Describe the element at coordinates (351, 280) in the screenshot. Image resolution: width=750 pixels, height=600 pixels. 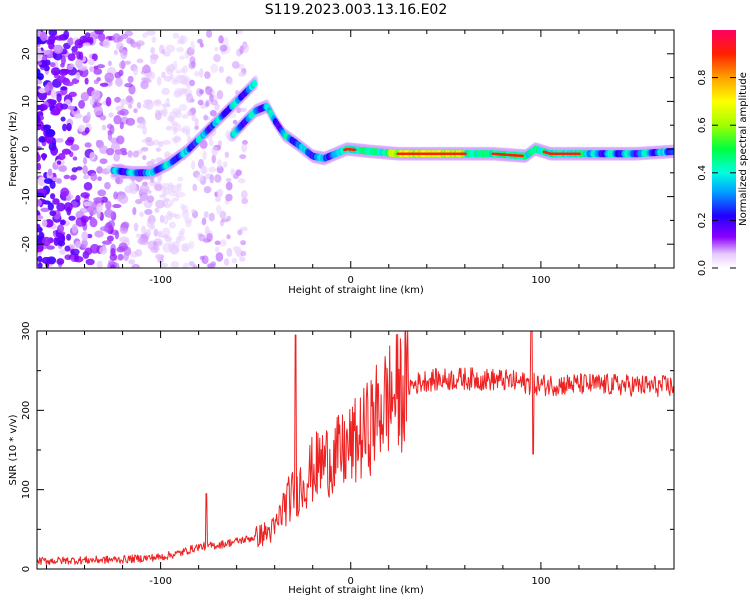
I see `x-tick-label: 0` at that location.